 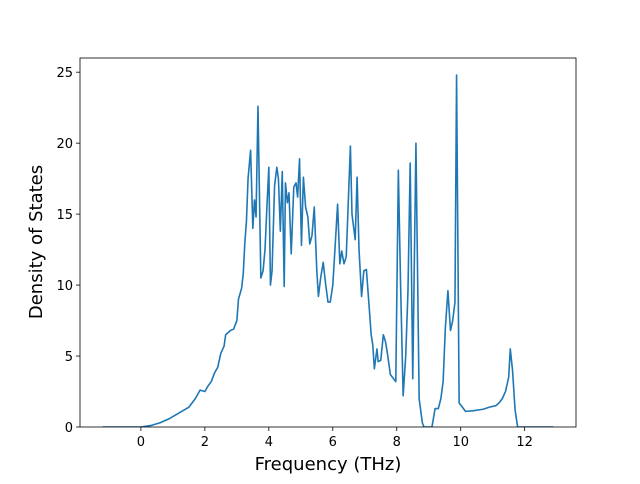 I want to click on x-tick-label: 4, so click(x=269, y=442).